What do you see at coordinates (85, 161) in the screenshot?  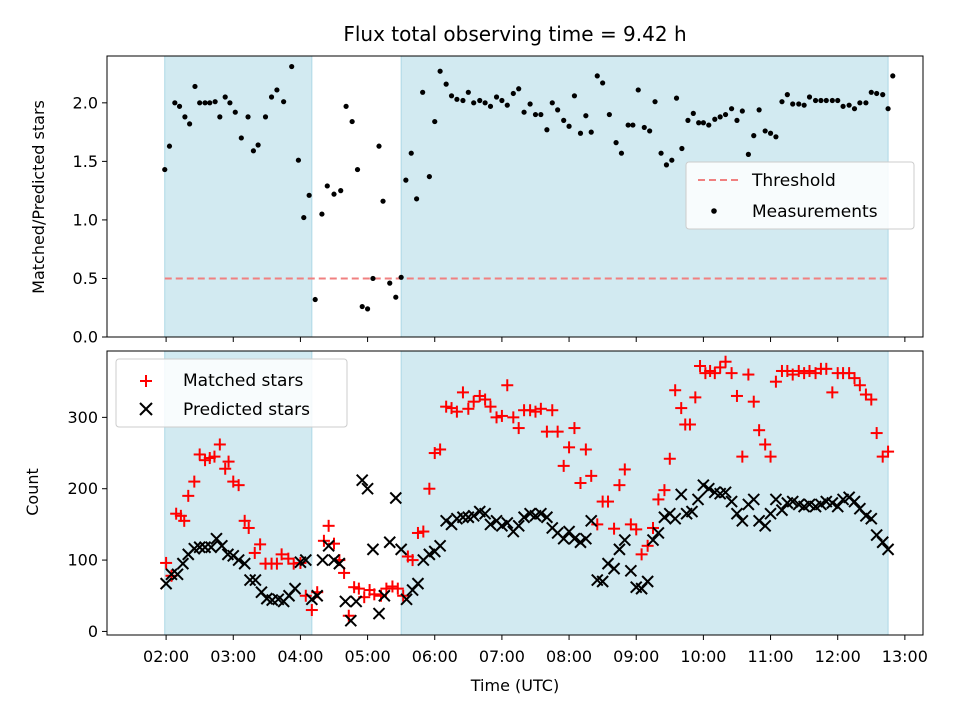 I see `ratio-y-tick-label: 1.5` at bounding box center [85, 161].